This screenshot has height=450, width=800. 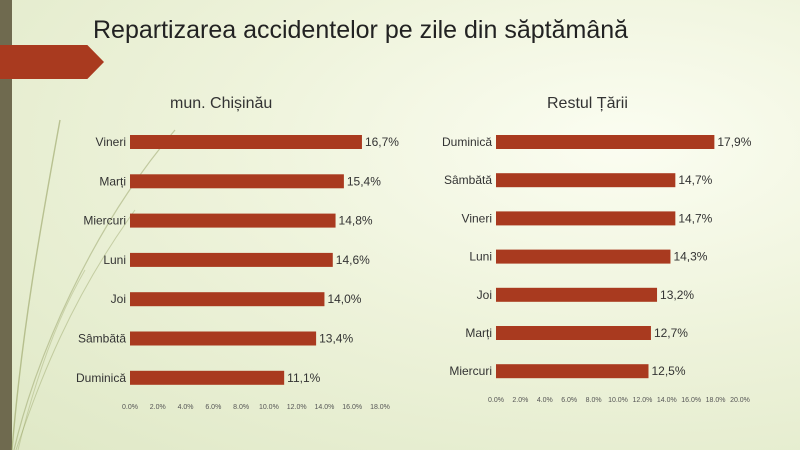 I want to click on chisinau-category-label: Vineri, so click(x=111, y=142).